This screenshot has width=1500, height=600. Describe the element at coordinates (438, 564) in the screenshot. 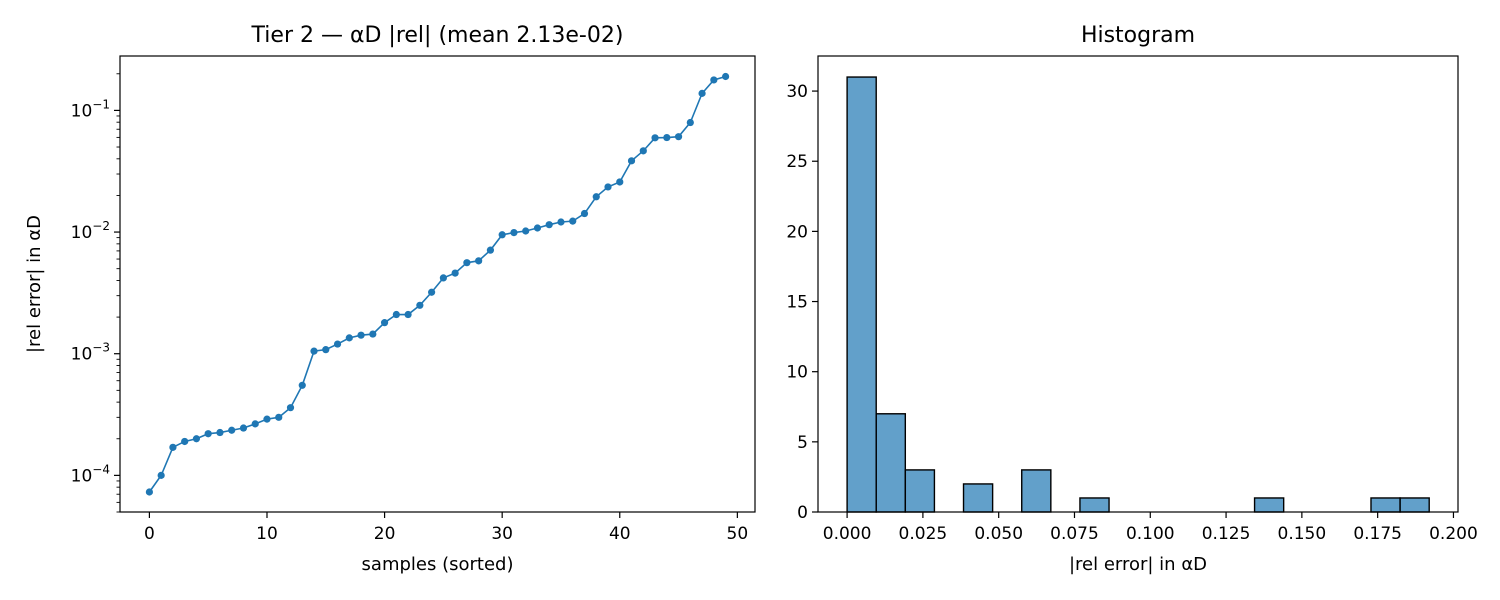

I see `line-chart-x-axis-label: samples (sorted)` at that location.